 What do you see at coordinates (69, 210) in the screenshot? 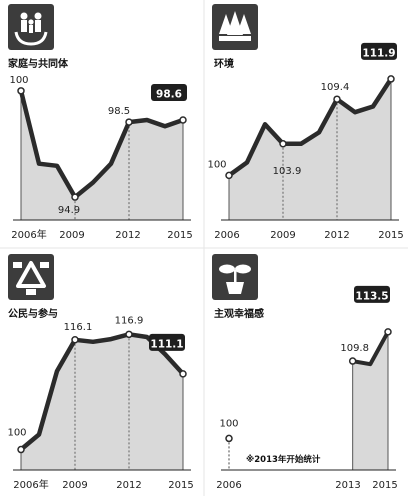
I see `data-label: 94.9` at bounding box center [69, 210].